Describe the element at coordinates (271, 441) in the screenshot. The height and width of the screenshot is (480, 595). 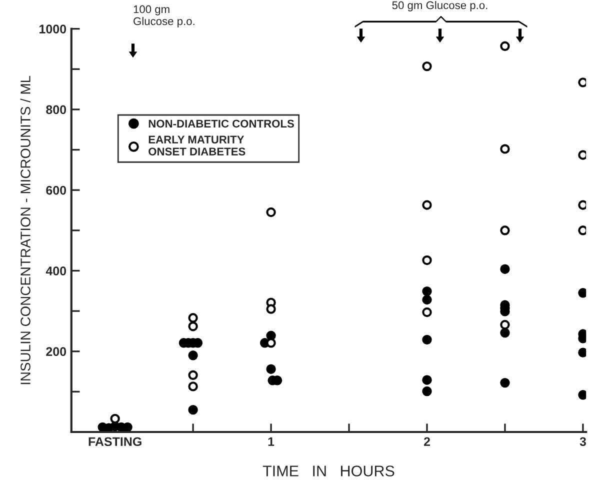
I see `x-tick-label: 1` at that location.